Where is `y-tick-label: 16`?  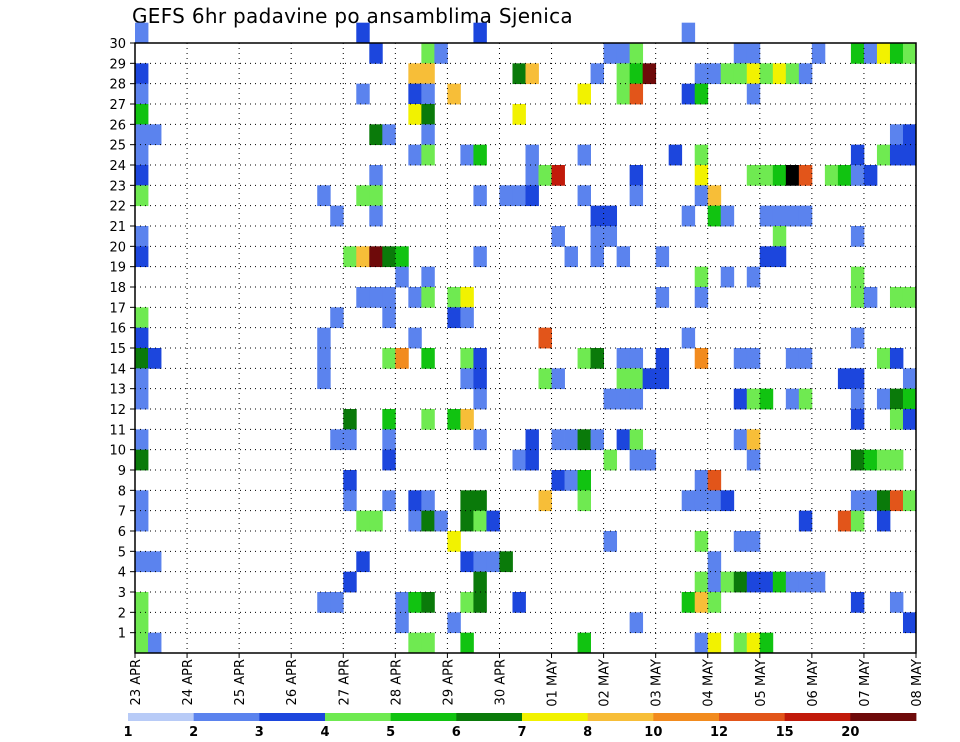
y-tick-label: 16 is located at coordinates (117, 329).